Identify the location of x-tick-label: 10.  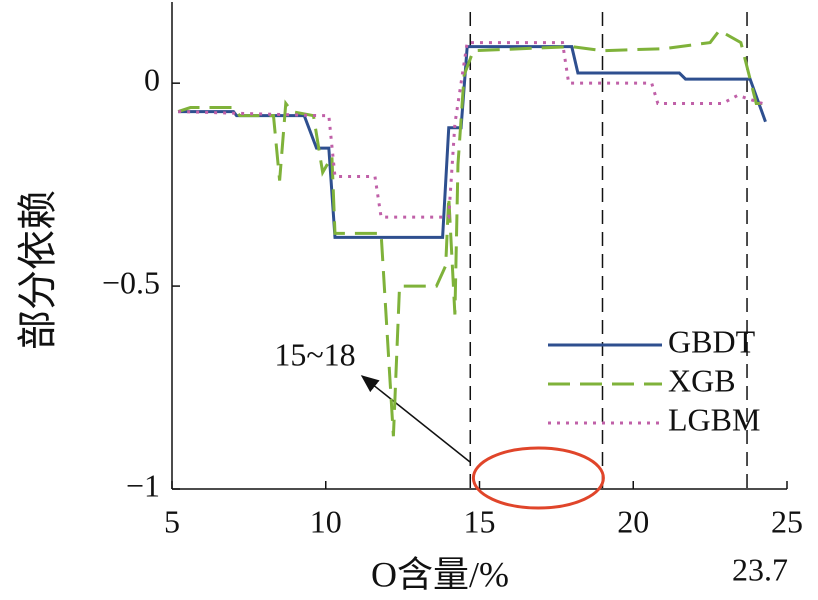
(326, 521).